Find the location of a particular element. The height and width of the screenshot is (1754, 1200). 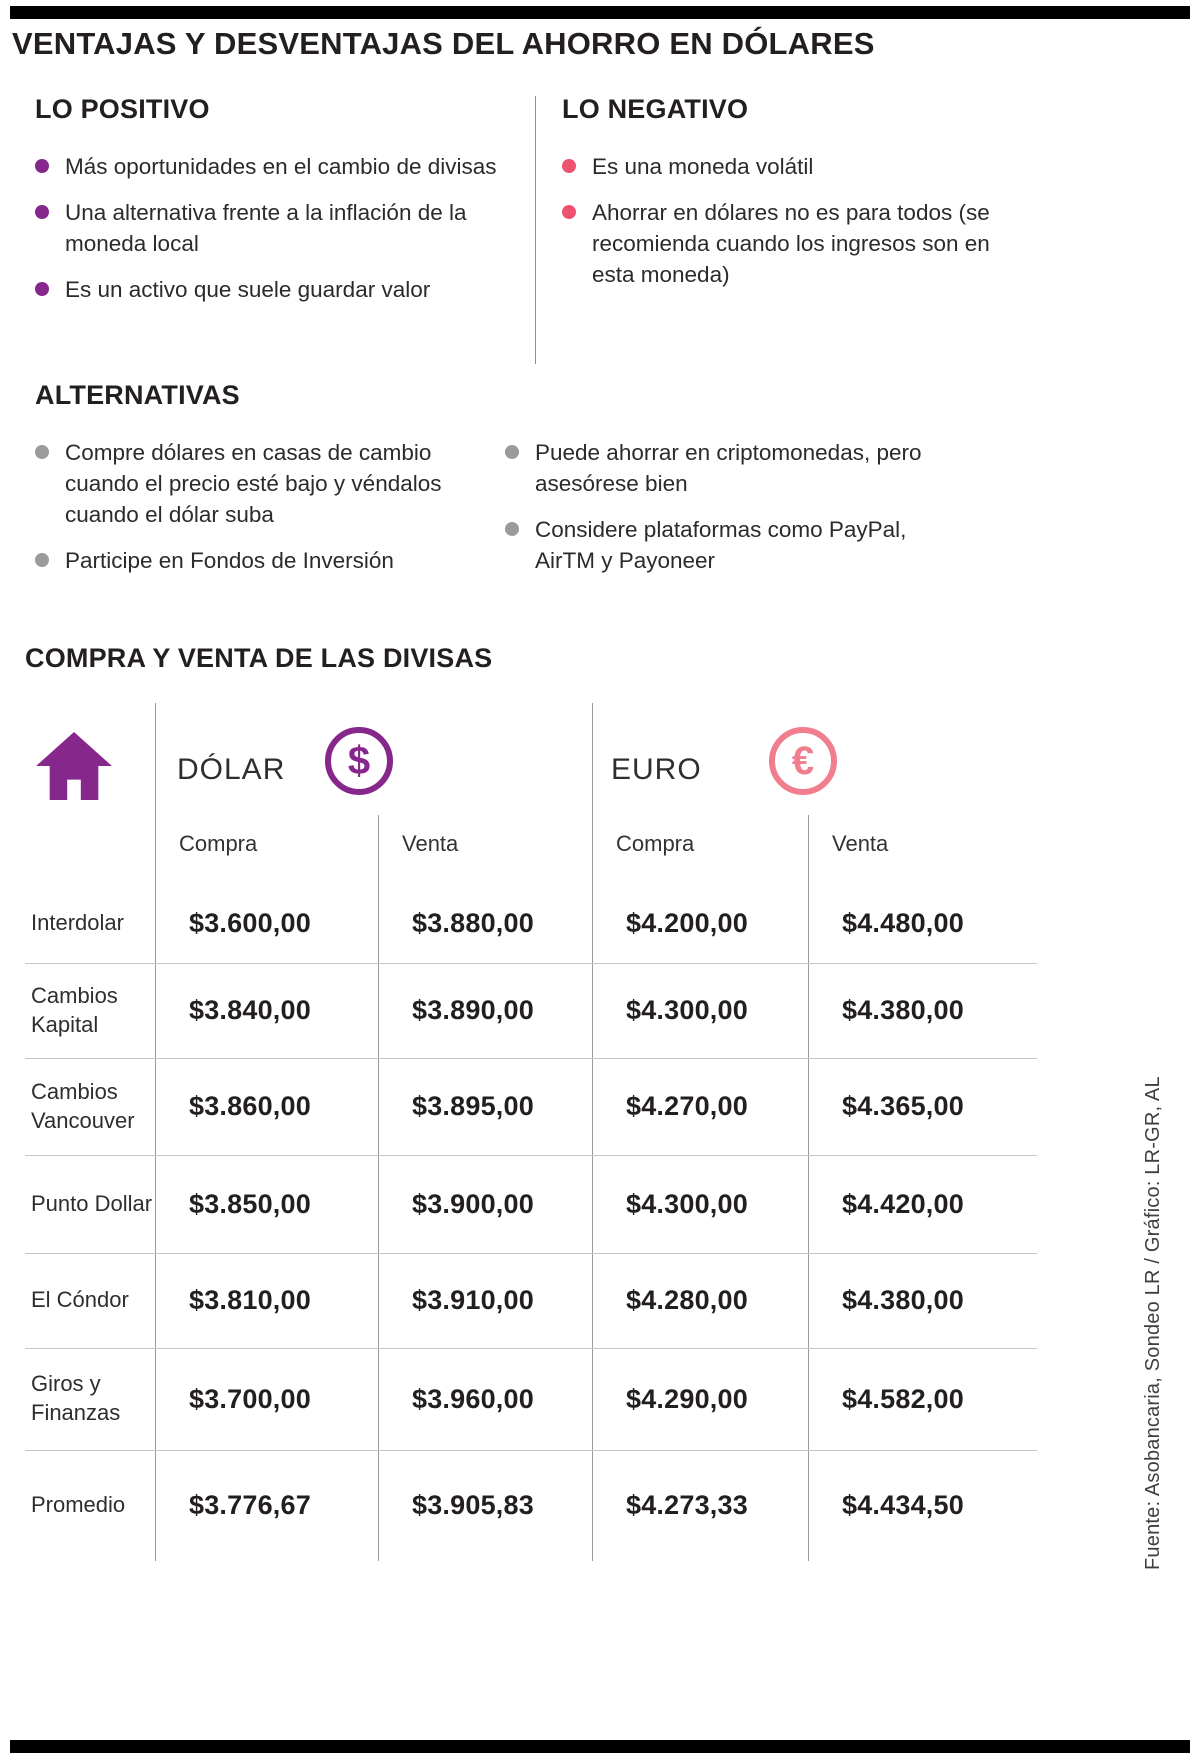

euro-sell-header: Venta is located at coordinates (860, 843).